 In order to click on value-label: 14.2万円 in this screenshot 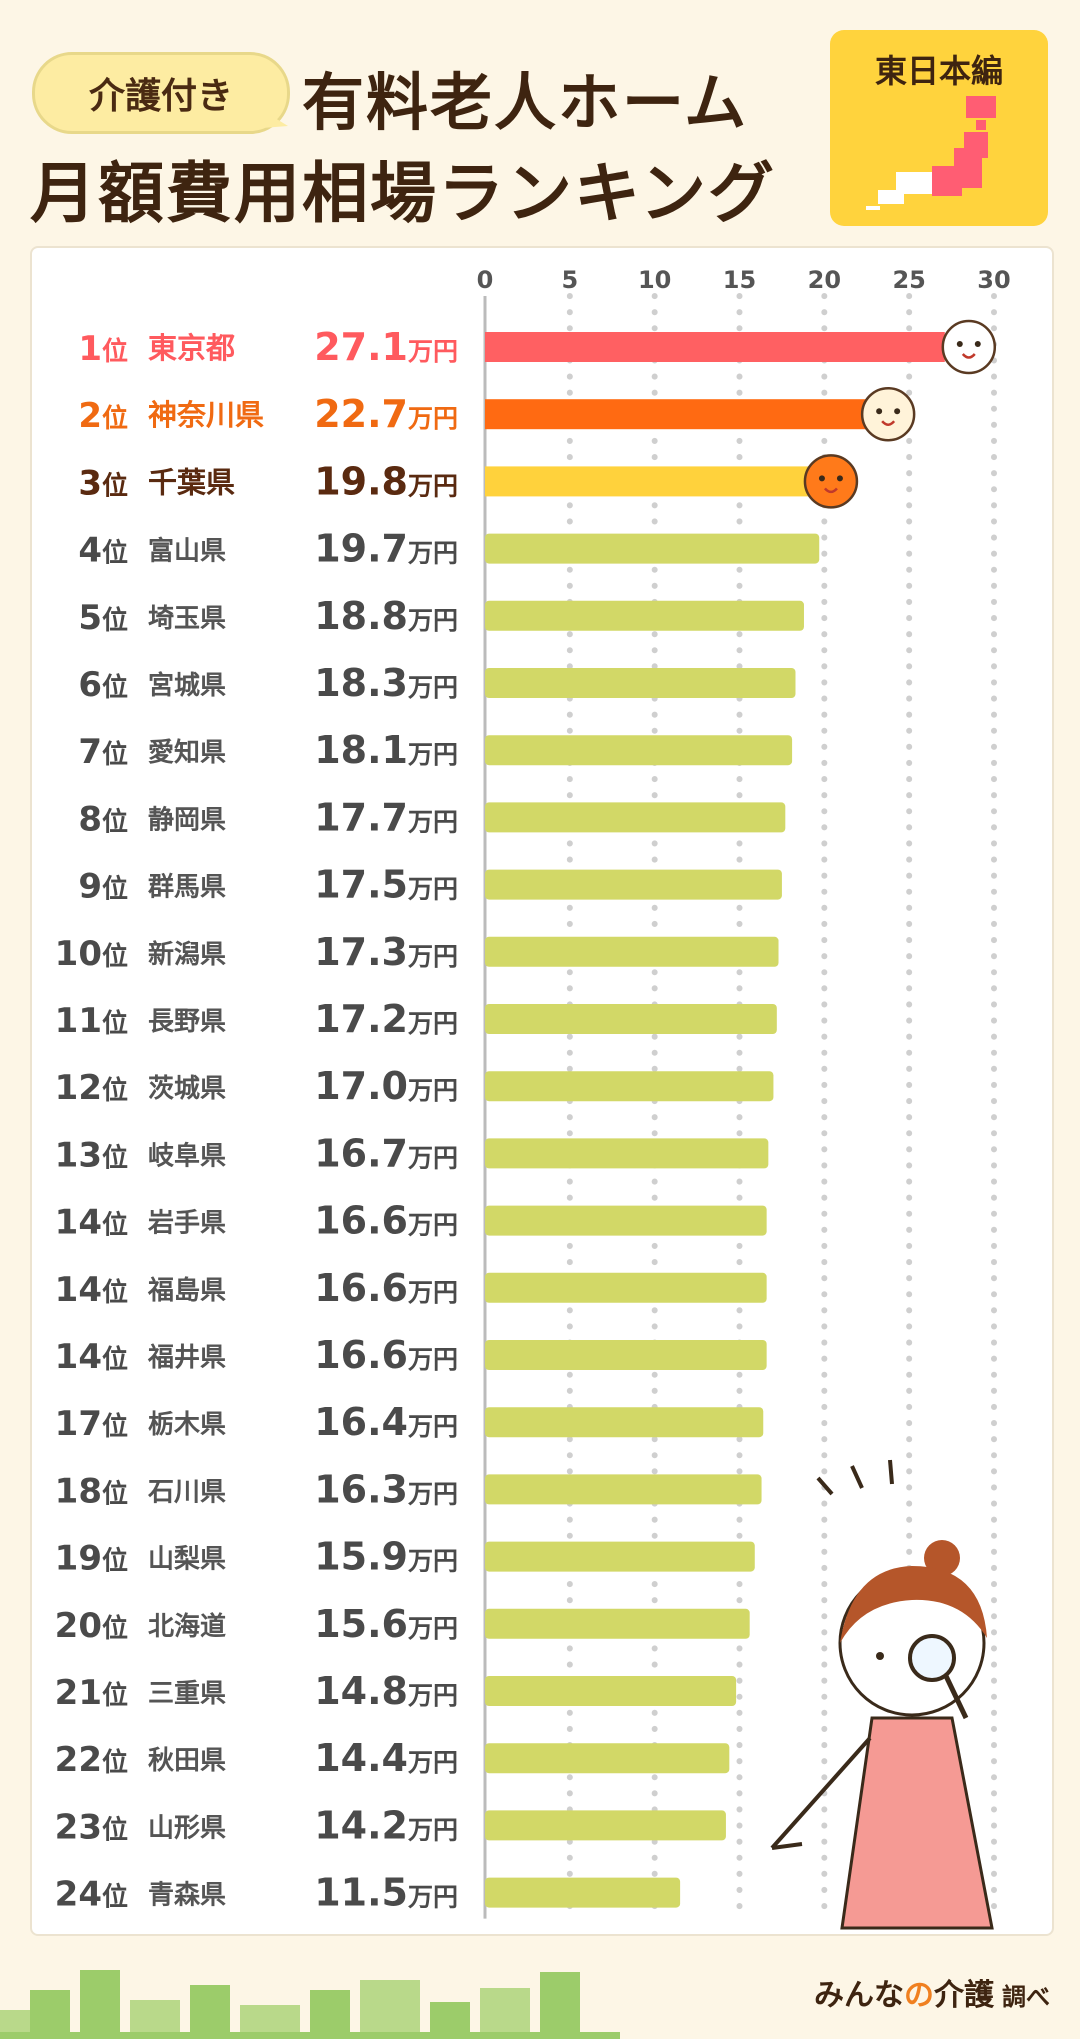, I will do `click(386, 1825)`.